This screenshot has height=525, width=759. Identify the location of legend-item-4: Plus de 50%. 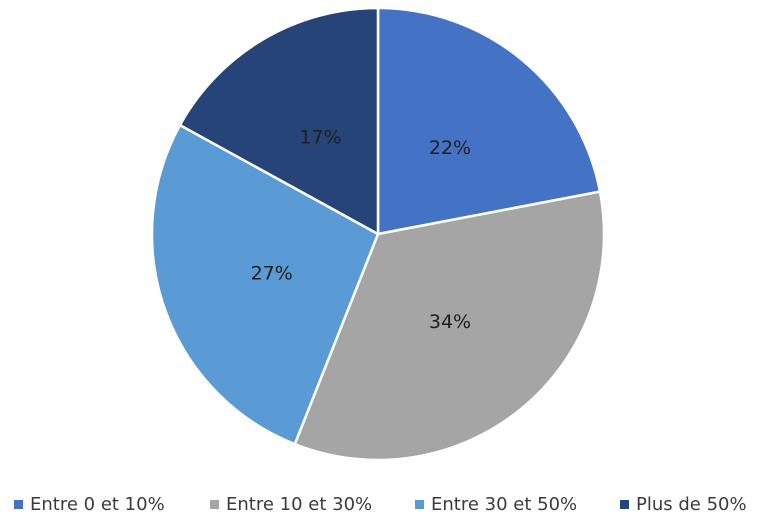
(683, 504).